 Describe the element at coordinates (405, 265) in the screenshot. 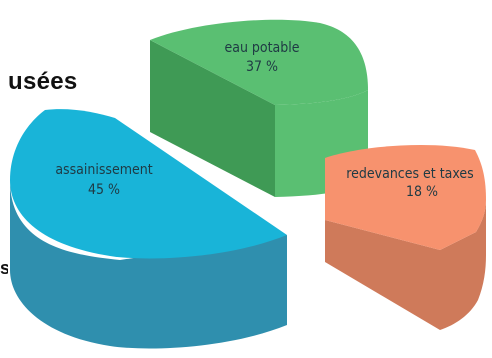

I see `slice-redevances-taxes-side` at that location.